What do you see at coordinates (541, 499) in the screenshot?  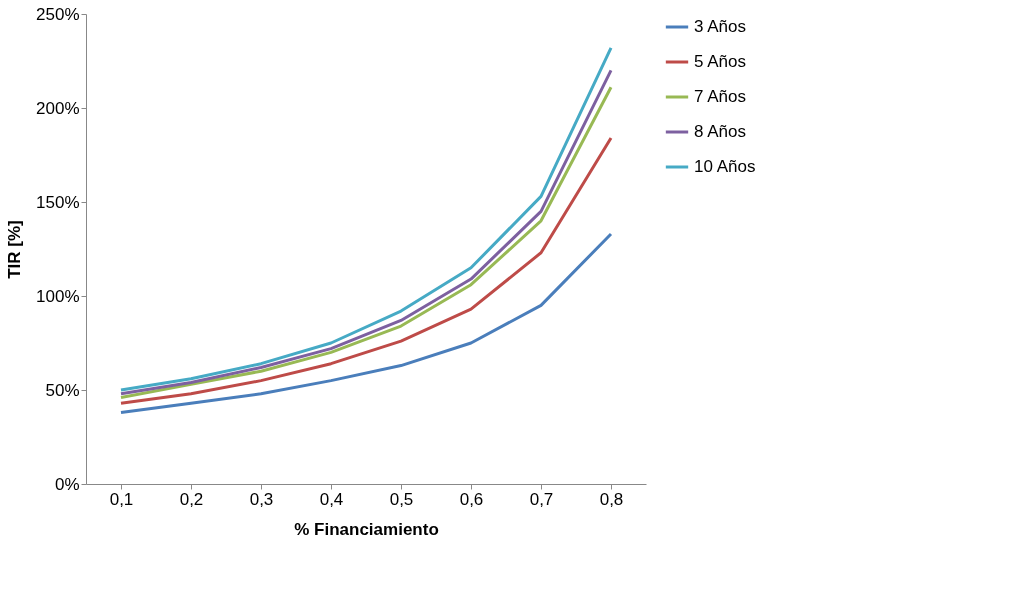 I see `x-tick-label: 0,7` at bounding box center [541, 499].